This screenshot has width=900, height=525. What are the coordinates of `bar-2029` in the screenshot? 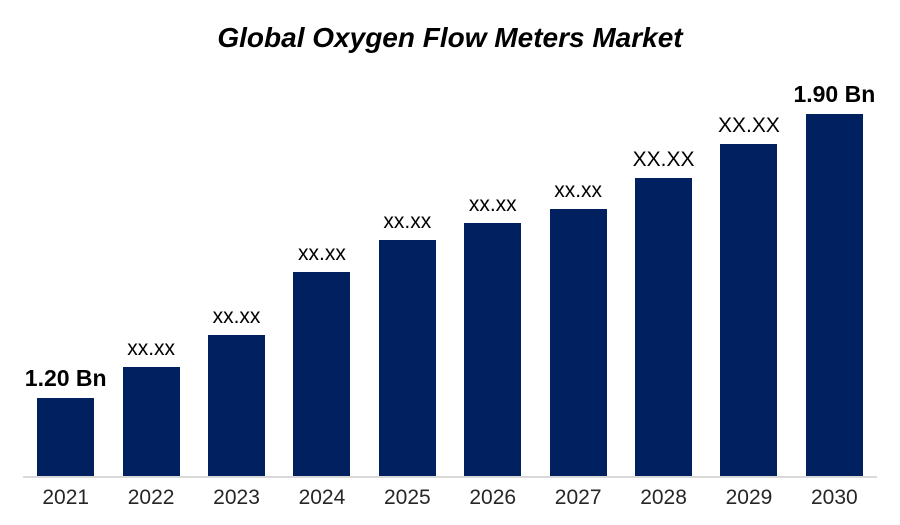 It's located at (749, 310).